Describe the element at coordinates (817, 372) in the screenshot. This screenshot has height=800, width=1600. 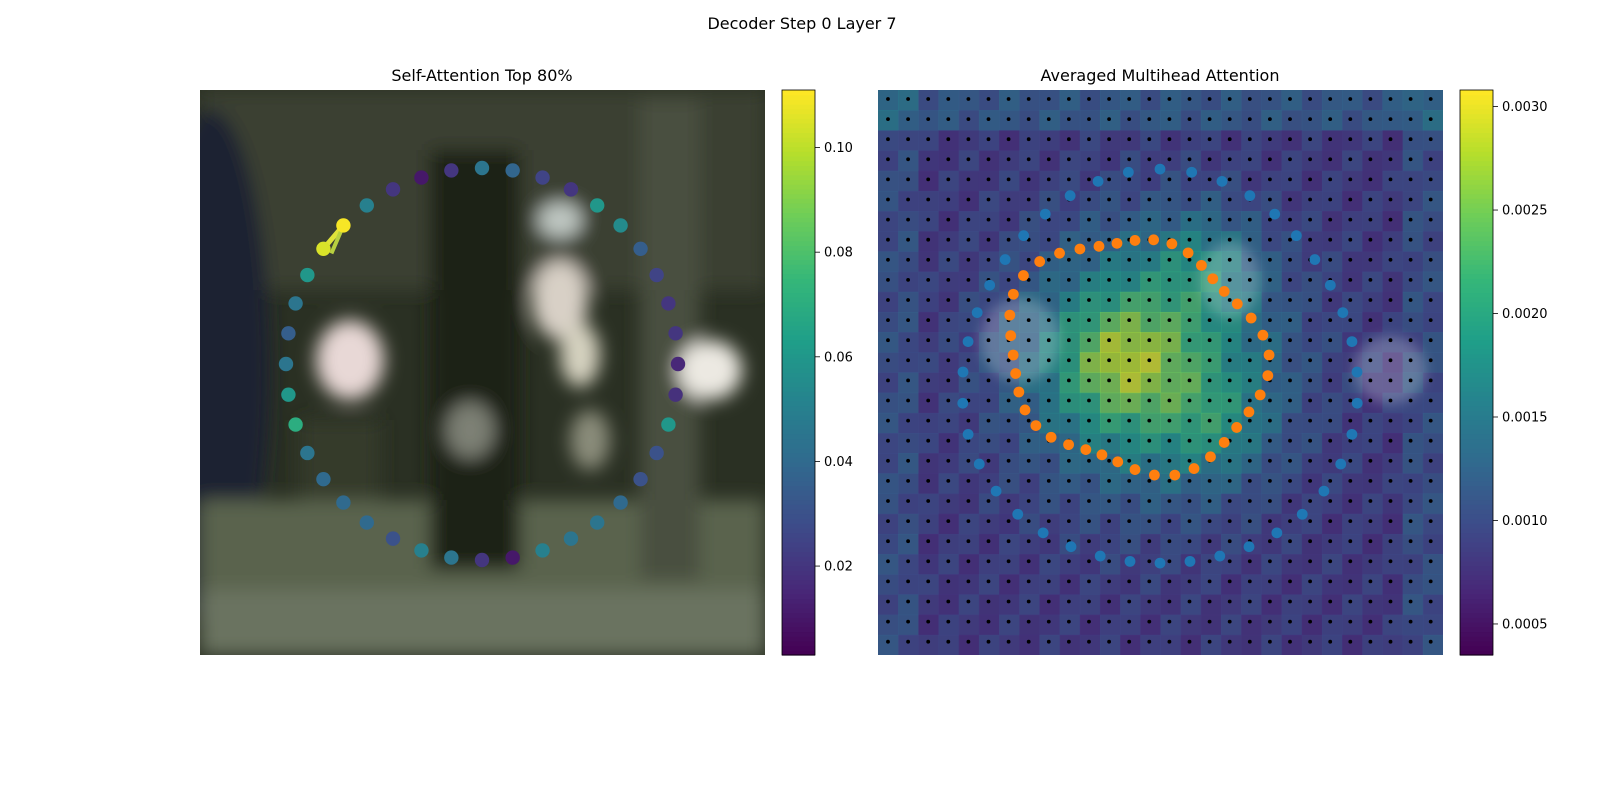
I see `left-colorbar: 0.02 0.04 0.06 0.08 0.10` at that location.